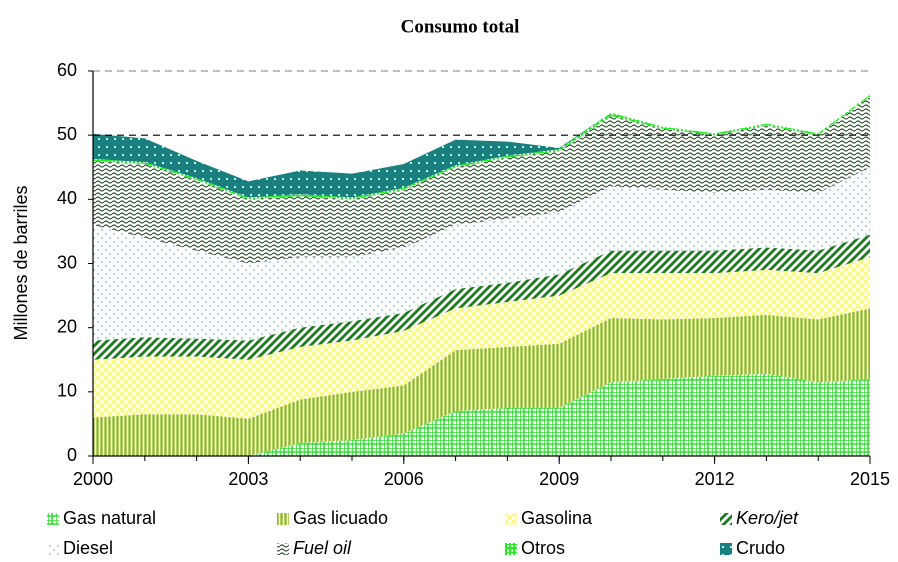  I want to click on x-tick-label: 2000, so click(93, 479).